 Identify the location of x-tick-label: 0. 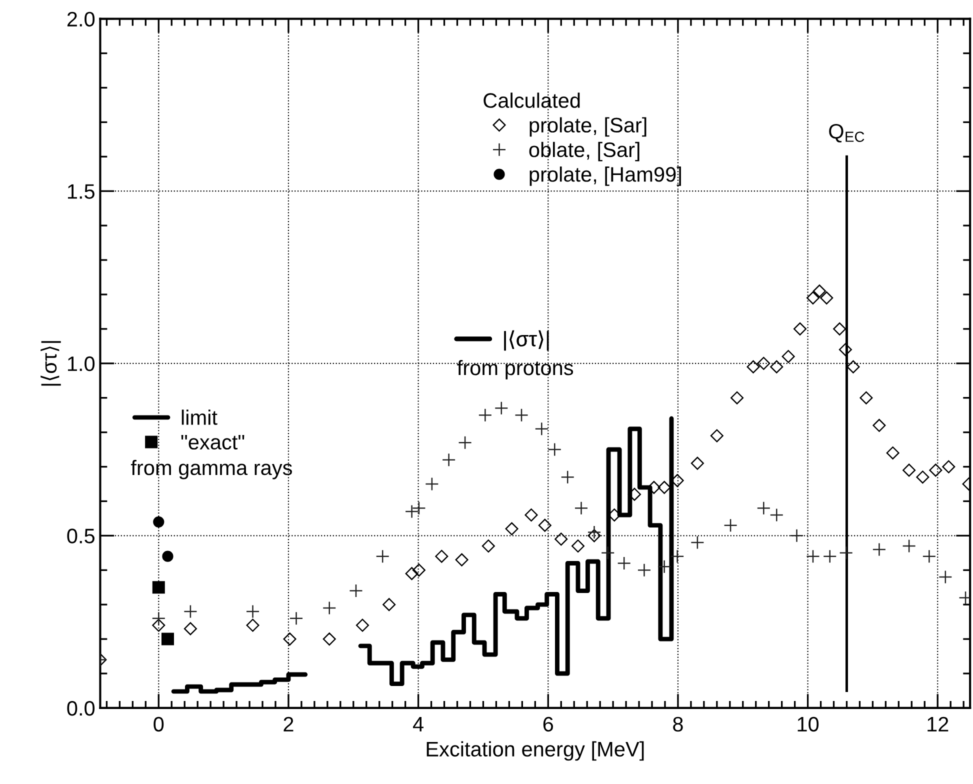
(159, 724).